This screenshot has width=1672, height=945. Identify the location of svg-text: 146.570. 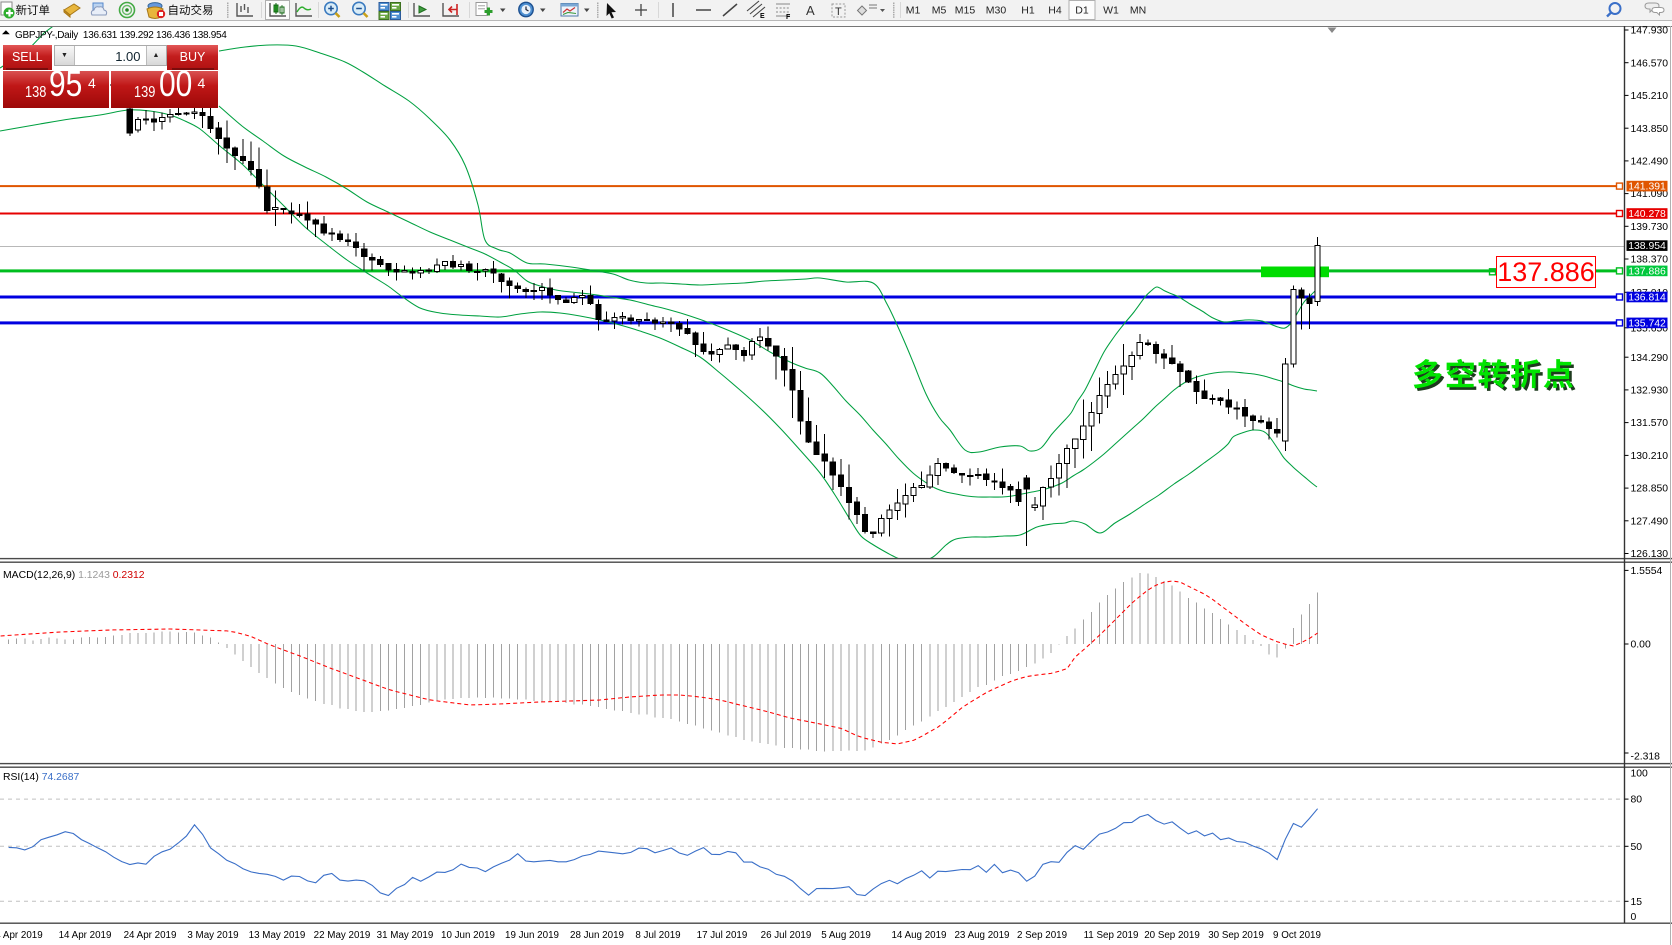
(1650, 63).